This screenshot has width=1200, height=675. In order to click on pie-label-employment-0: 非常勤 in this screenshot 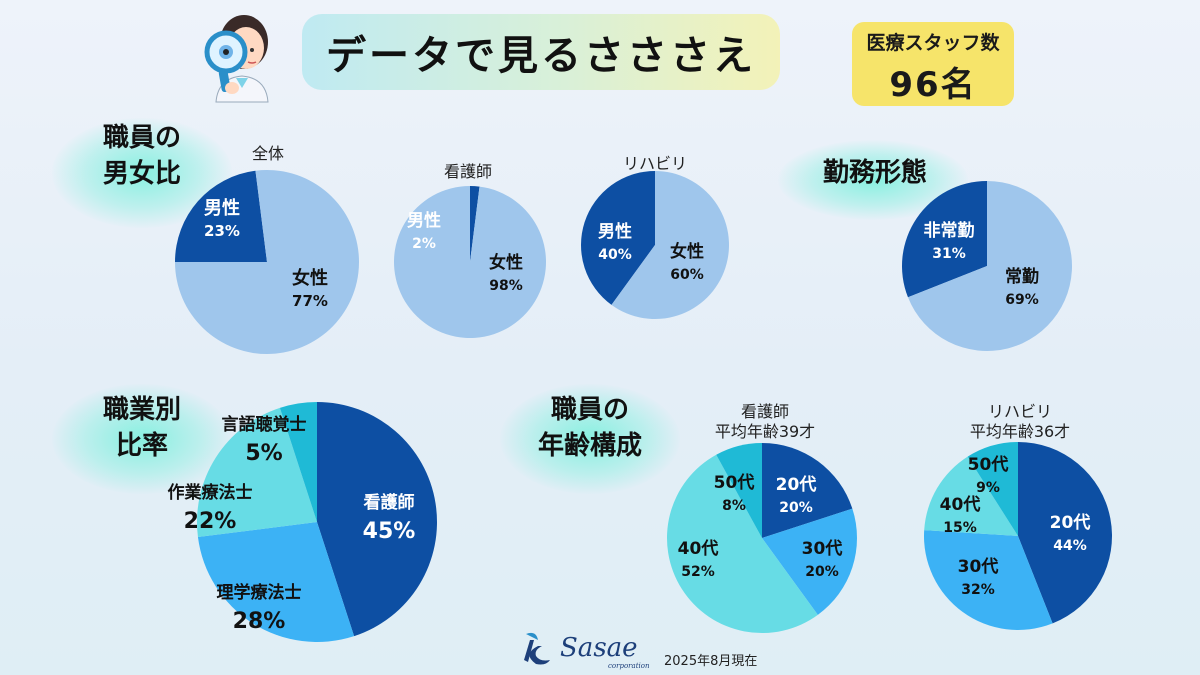, I will do `click(949, 230)`.